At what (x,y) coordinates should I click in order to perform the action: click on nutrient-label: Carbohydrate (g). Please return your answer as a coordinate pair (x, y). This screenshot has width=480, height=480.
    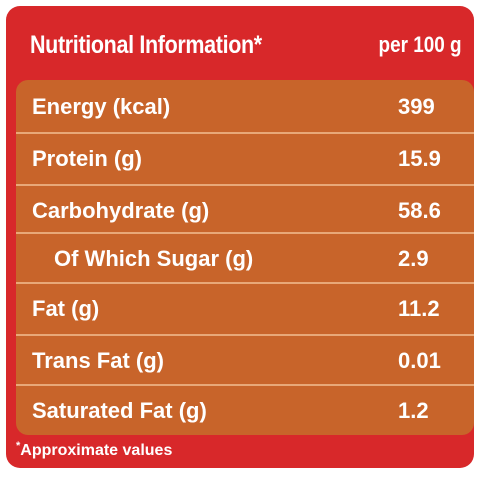
    Looking at the image, I should click on (121, 210).